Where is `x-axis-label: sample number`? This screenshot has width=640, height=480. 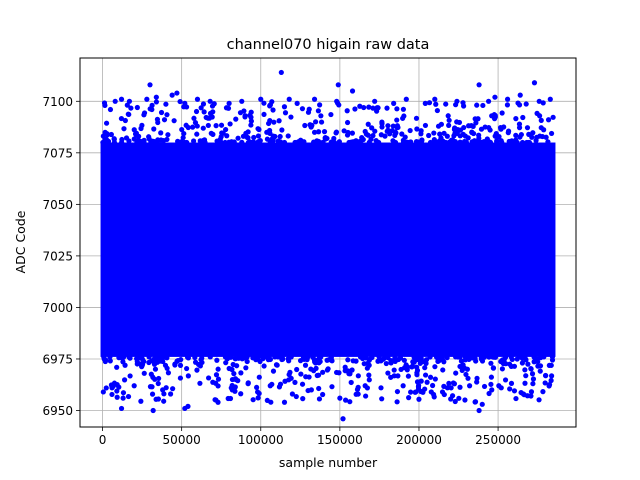 x-axis-label: sample number is located at coordinates (328, 462).